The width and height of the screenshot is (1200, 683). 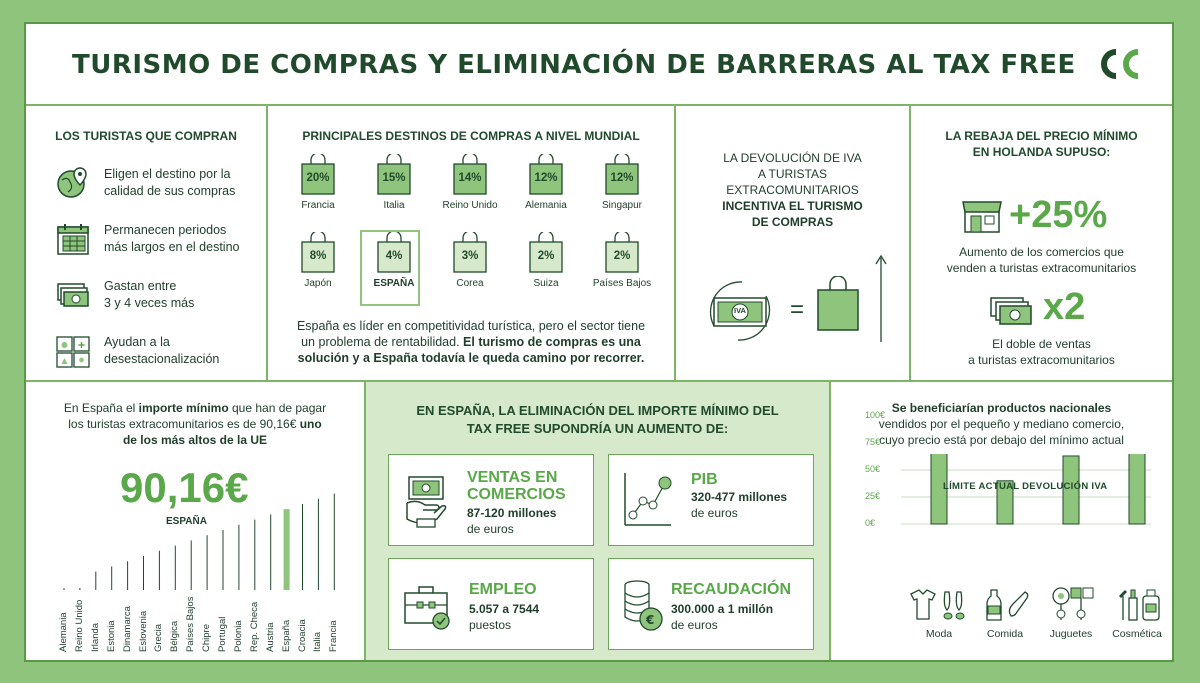 What do you see at coordinates (170, 191) in the screenshot?
I see `list-item-line2: calidad de sus compras` at bounding box center [170, 191].